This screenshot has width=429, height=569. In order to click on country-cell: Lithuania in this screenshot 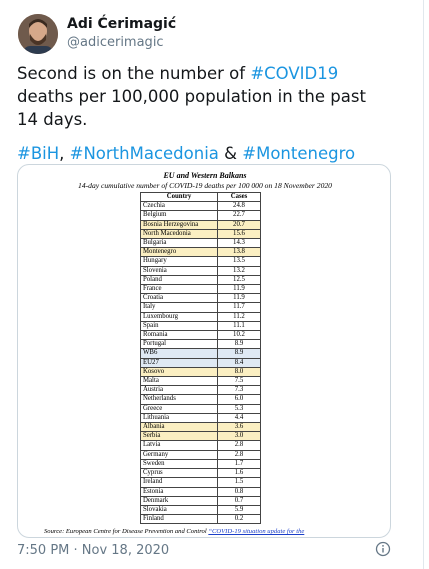, I will do `click(179, 418)`.